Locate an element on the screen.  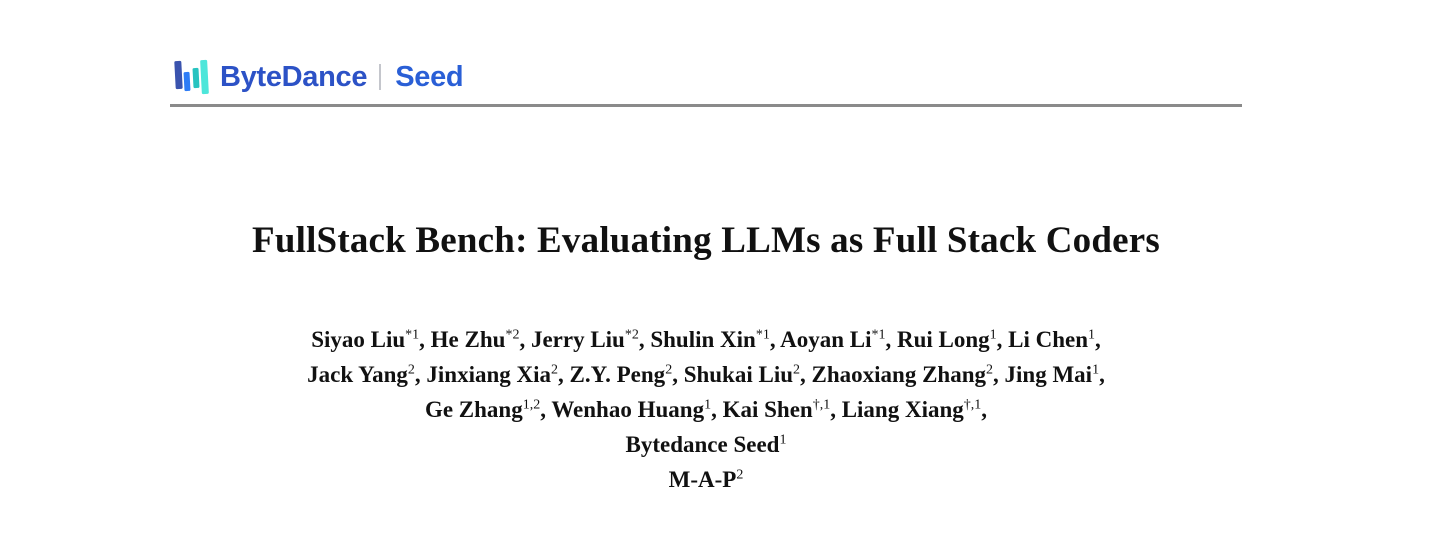
author-name: Zhaoxiang Zhang is located at coordinates (899, 374).